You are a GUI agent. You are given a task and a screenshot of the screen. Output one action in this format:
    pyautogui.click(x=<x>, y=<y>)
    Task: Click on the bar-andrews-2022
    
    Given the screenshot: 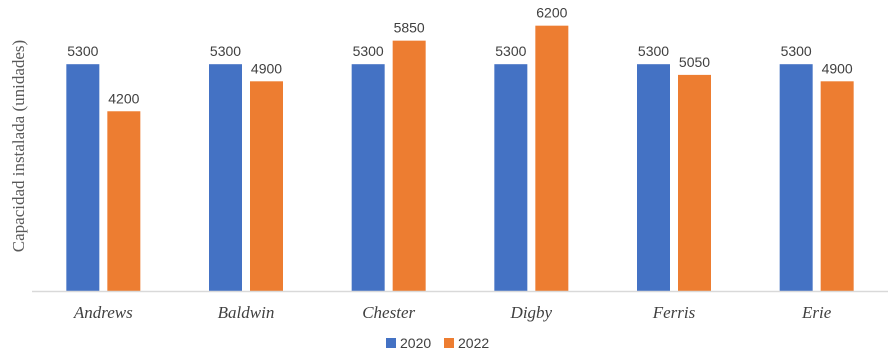 What is the action you would take?
    pyautogui.click(x=124, y=201)
    